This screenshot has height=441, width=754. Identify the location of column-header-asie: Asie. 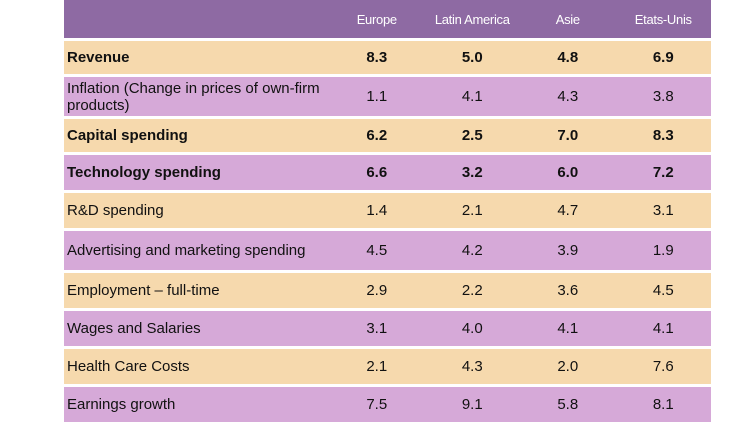
(568, 19).